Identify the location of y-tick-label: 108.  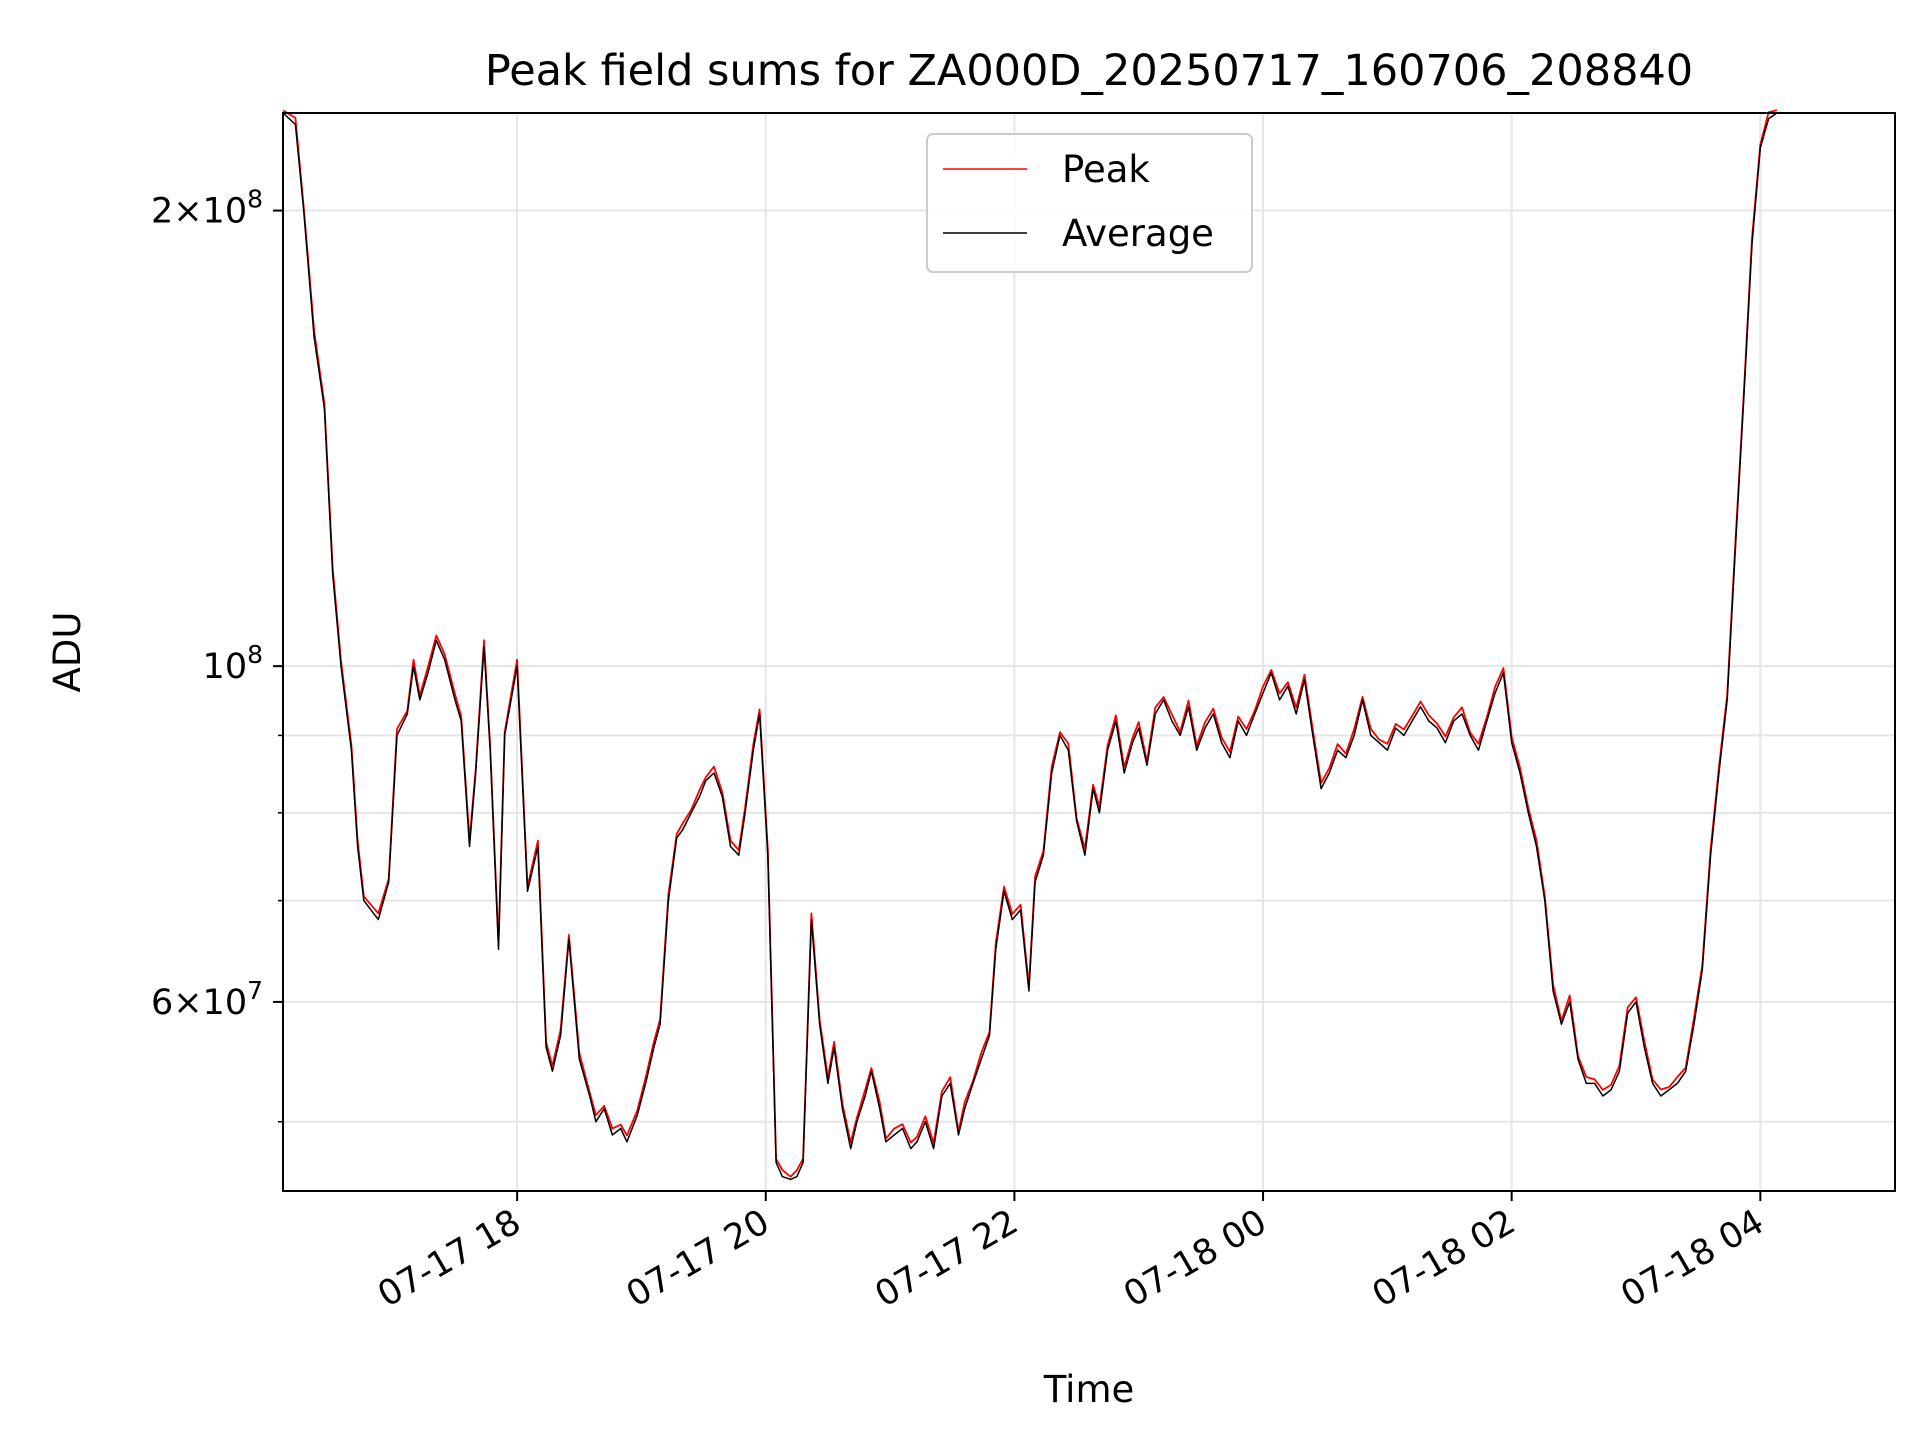
(233, 663).